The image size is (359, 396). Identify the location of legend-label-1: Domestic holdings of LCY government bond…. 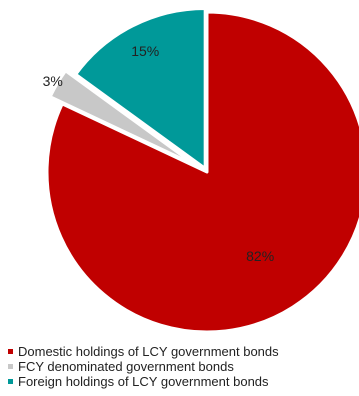
(148, 351).